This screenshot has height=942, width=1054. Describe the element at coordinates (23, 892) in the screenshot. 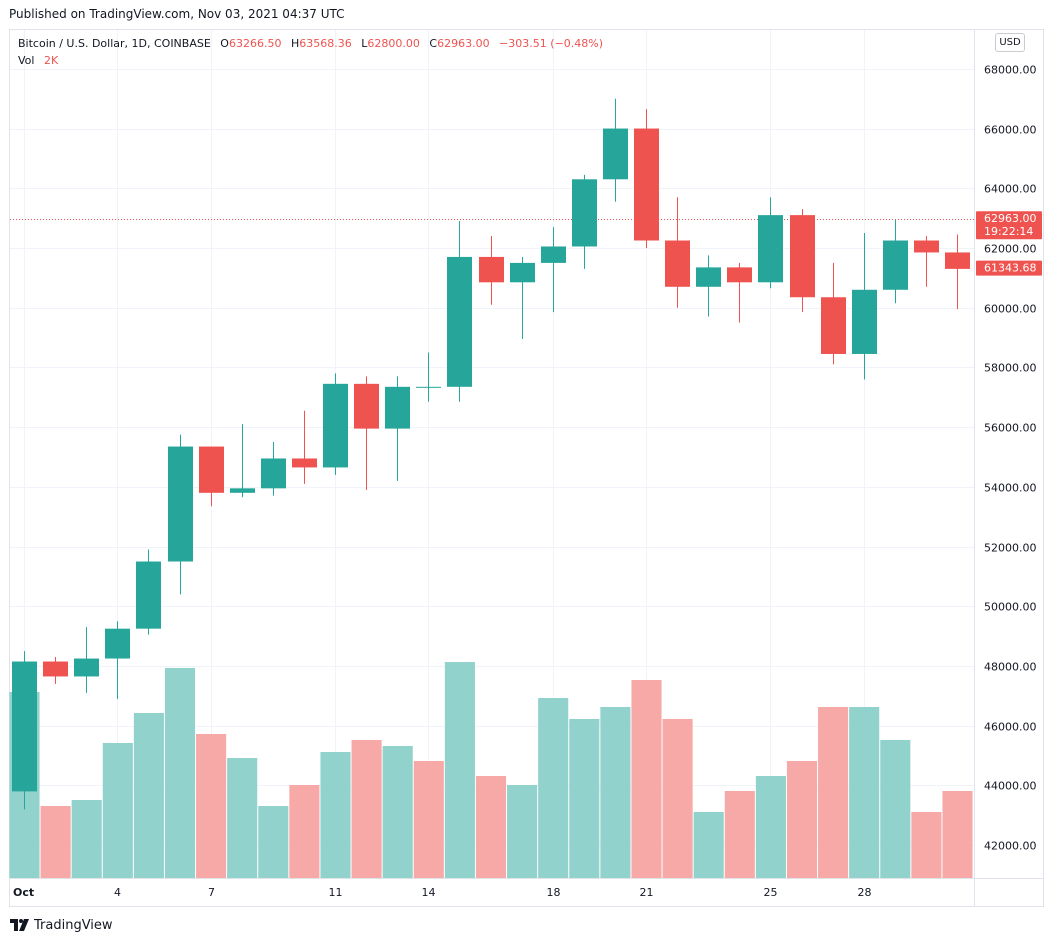

I see `time-tick-label: Oct` at that location.